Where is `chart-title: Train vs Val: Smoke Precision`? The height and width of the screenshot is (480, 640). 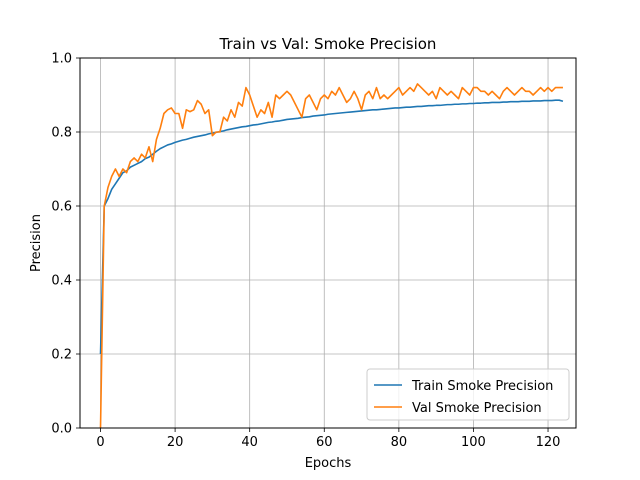
chart-title: Train vs Val: Smoke Precision is located at coordinates (328, 44).